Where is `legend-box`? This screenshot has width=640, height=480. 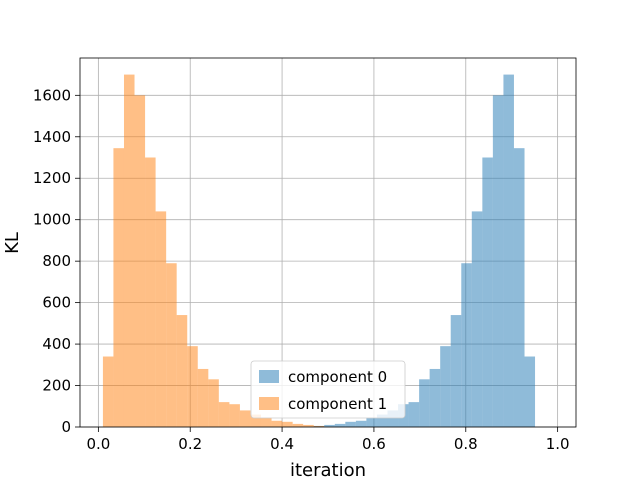
legend-box is located at coordinates (328, 389).